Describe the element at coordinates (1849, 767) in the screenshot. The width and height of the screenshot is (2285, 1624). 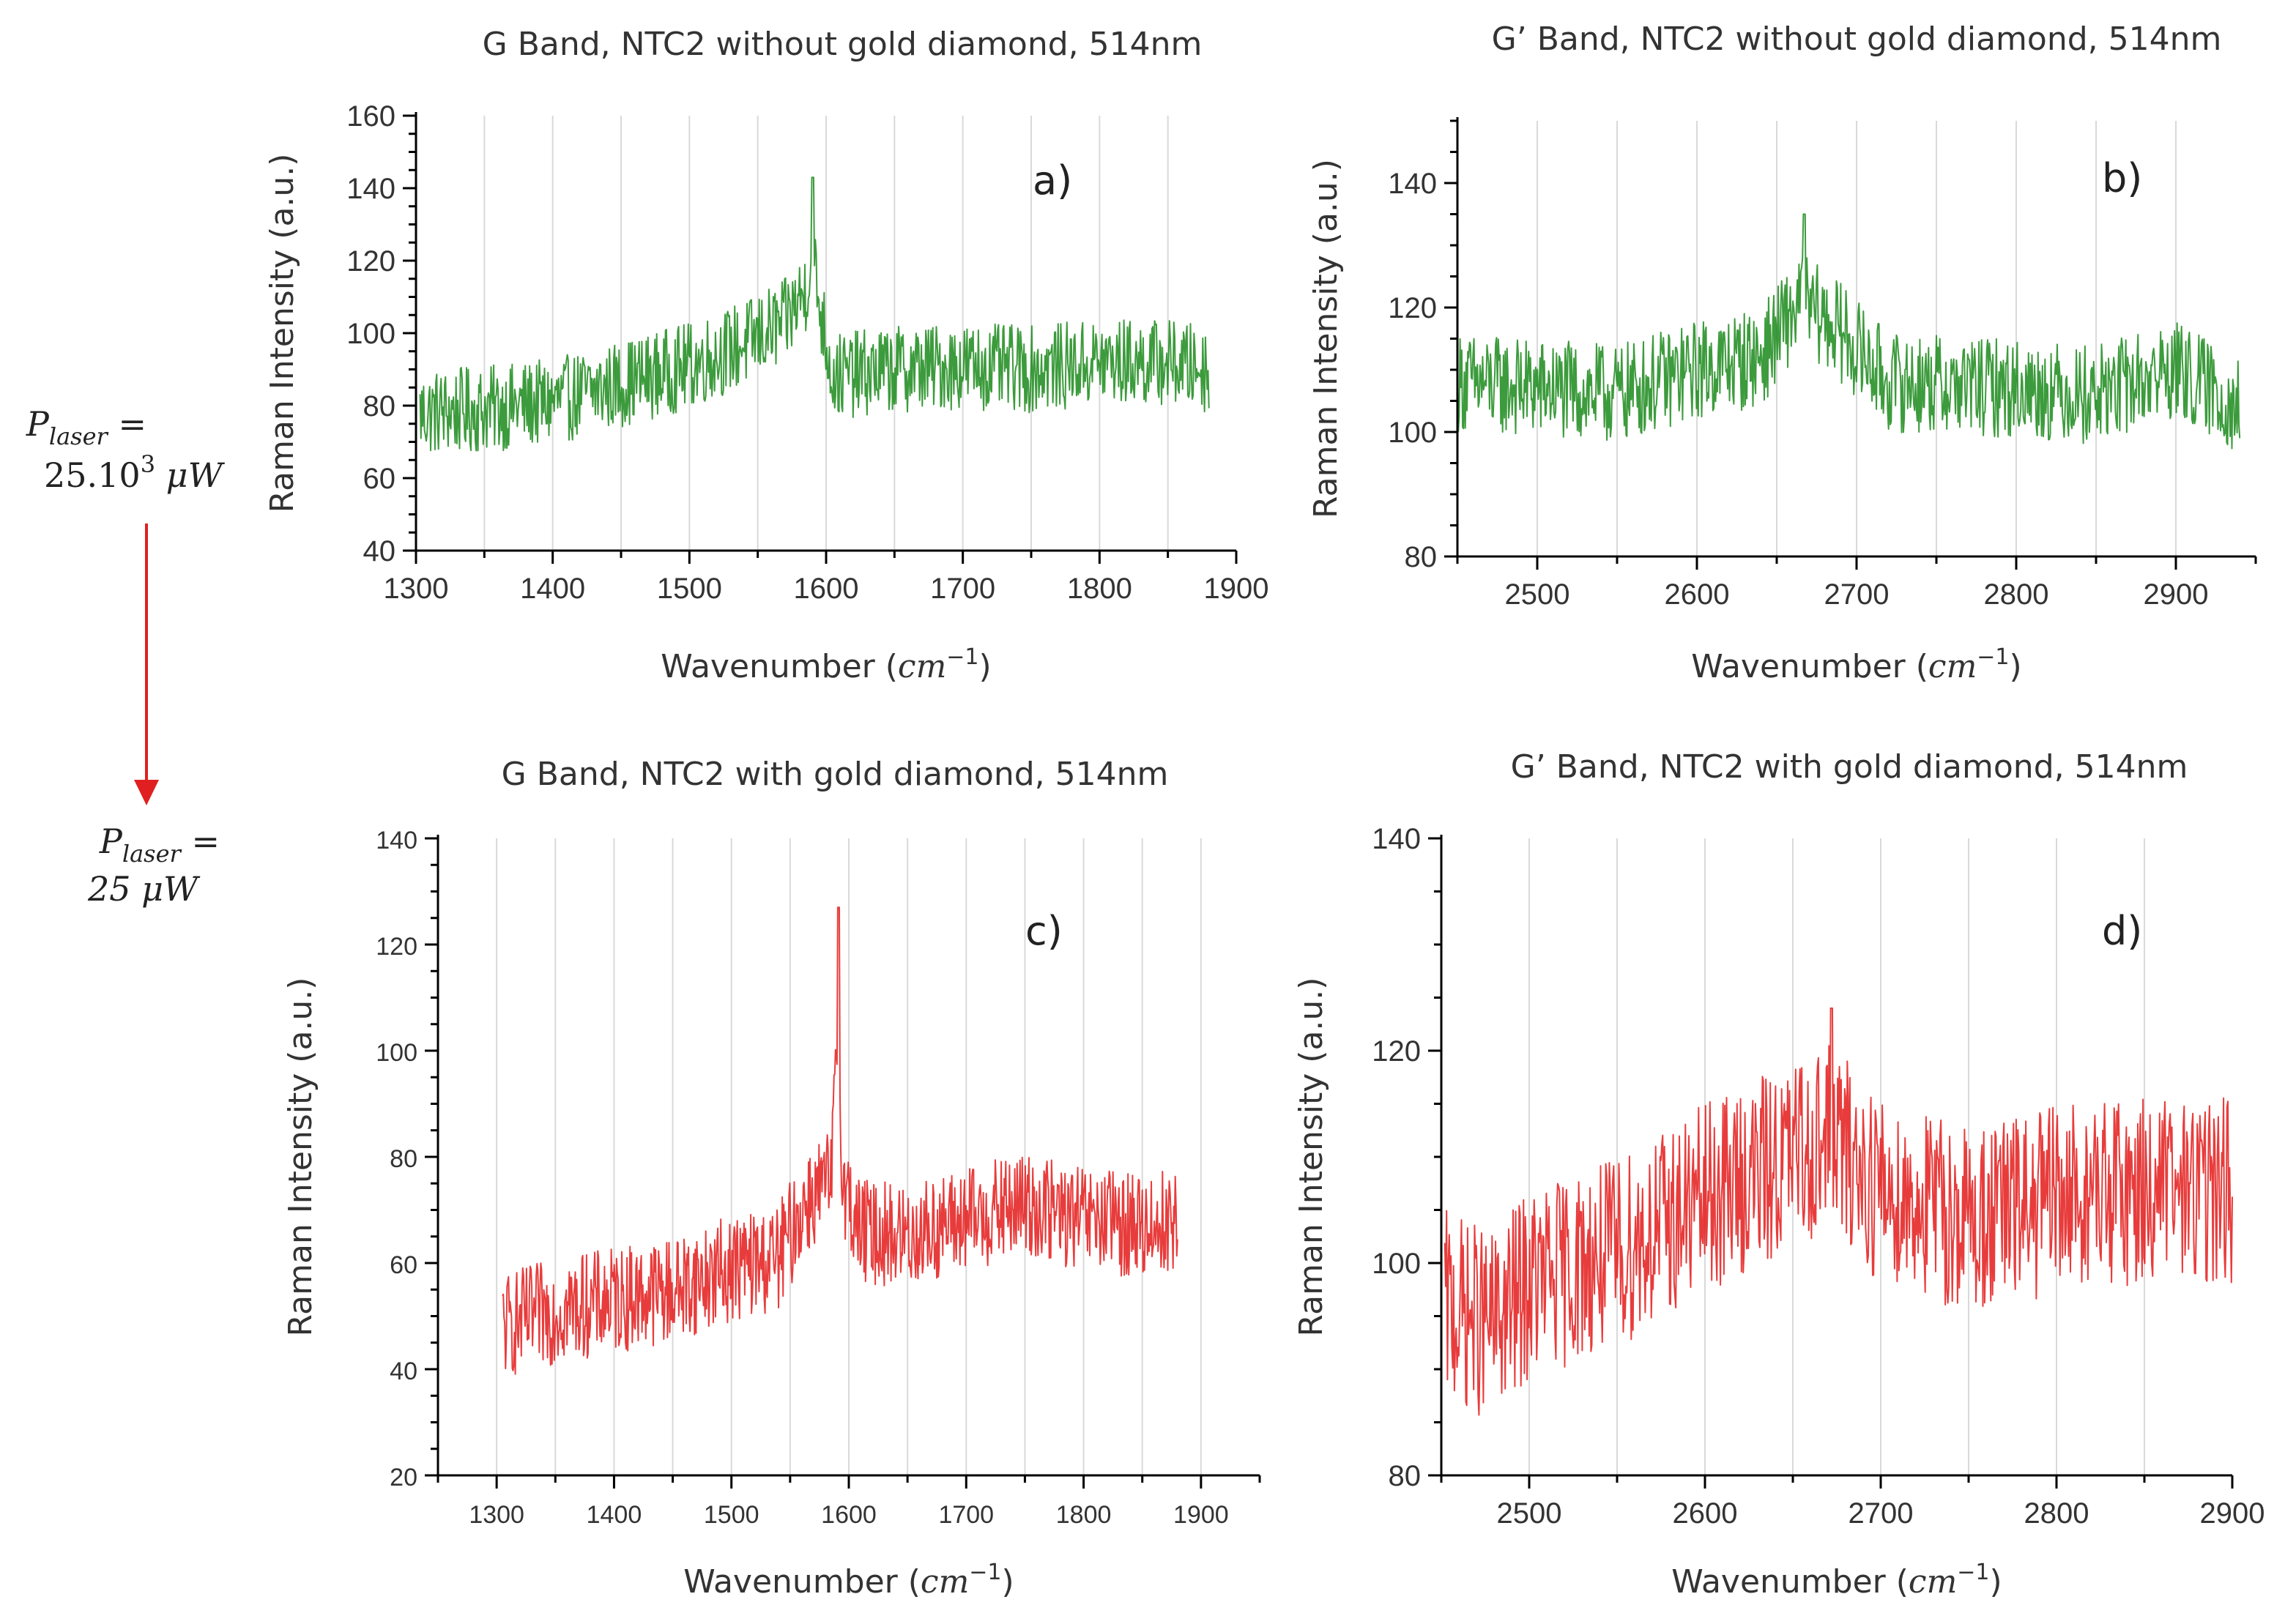
I see `chart-title: G’ Band, NTC2 with gold diamond, 514nm` at that location.